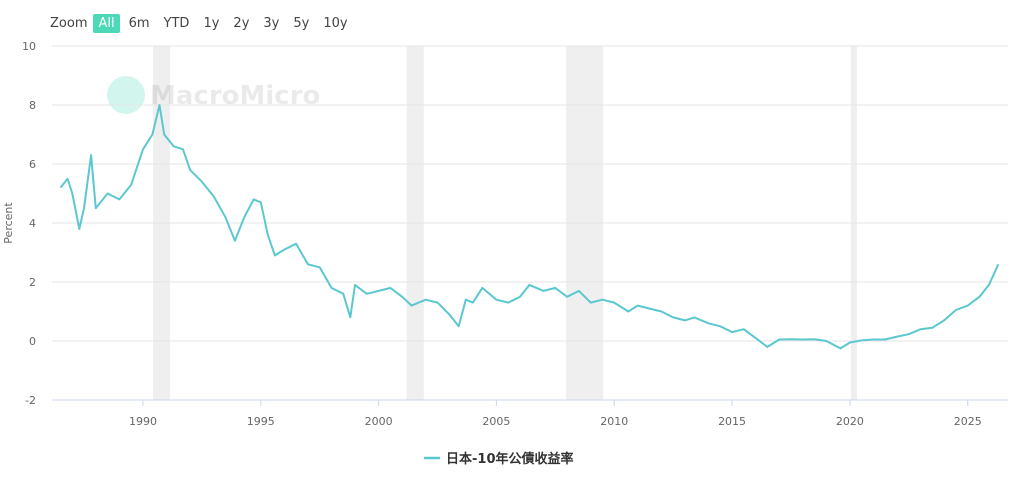  What do you see at coordinates (69, 23) in the screenshot?
I see `zoom-label: Zoom` at bounding box center [69, 23].